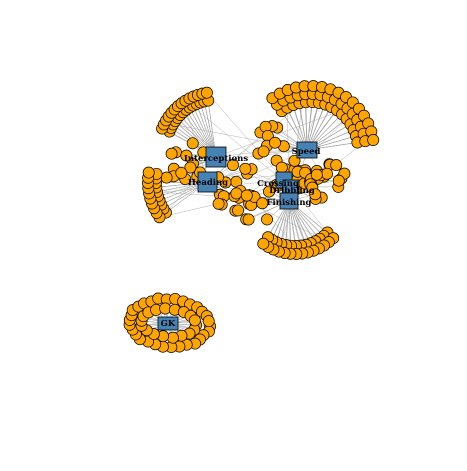  What do you see at coordinates (289, 203) in the screenshot?
I see `skill-label-finishing: Finishing` at bounding box center [289, 203].